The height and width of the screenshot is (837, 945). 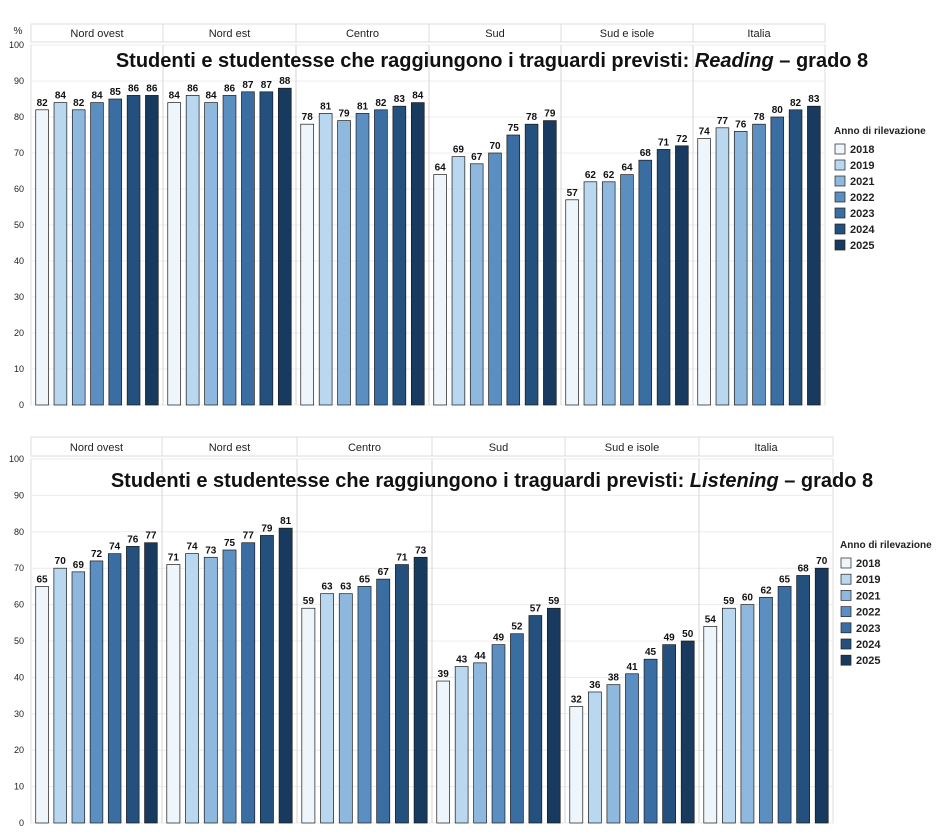 What do you see at coordinates (821, 61) in the screenshot?
I see `chart-title-suffix: – grado 8` at bounding box center [821, 61].